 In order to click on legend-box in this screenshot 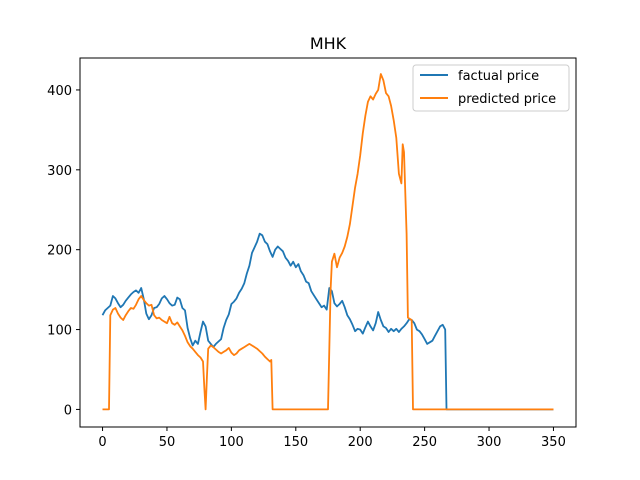, I will do `click(491, 88)`.